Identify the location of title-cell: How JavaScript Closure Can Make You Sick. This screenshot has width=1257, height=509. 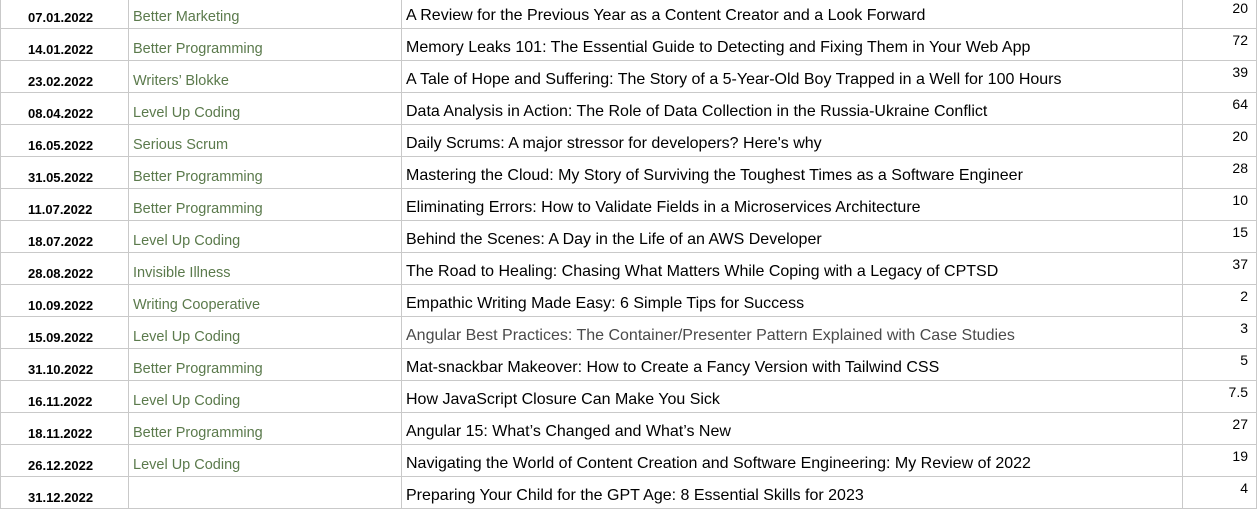
(792, 396).